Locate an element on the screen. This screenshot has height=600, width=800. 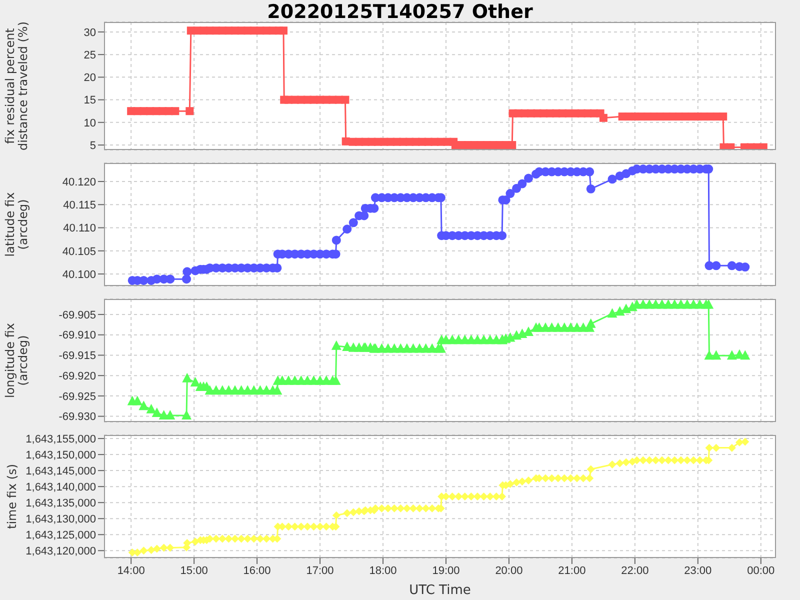
y-axis-title: fix residual percent distance traveled (%) is located at coordinates (16, 86).